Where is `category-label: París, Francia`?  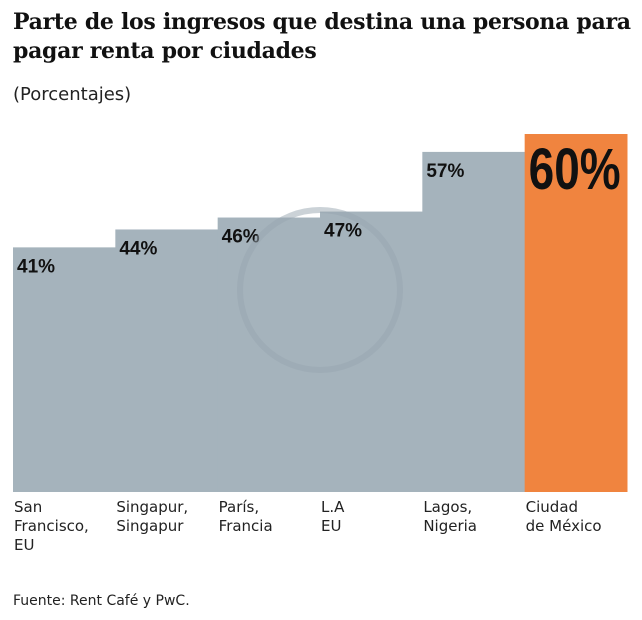
category-label: París, Francia is located at coordinates (246, 517).